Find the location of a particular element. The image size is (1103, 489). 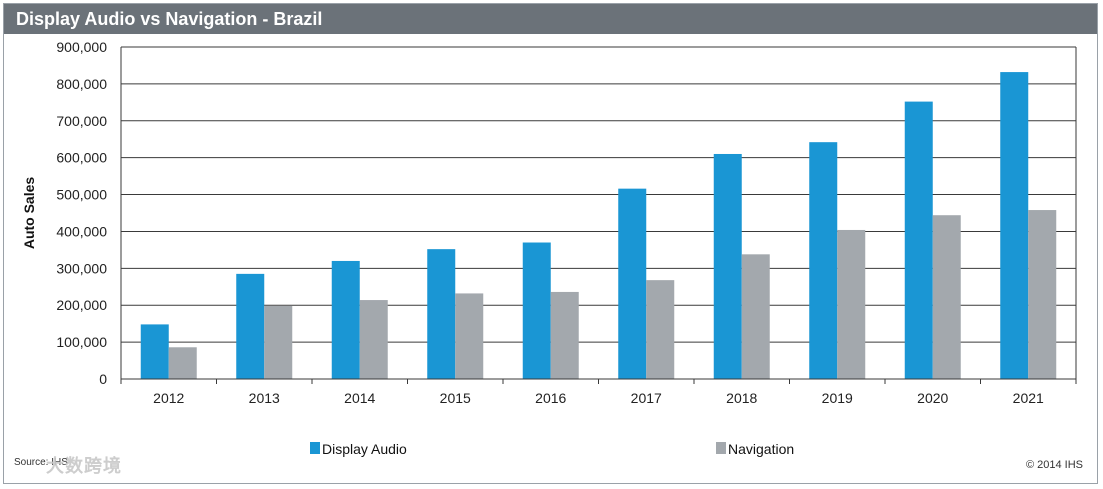

y-tick-label: 100,000 is located at coordinates (81, 342).